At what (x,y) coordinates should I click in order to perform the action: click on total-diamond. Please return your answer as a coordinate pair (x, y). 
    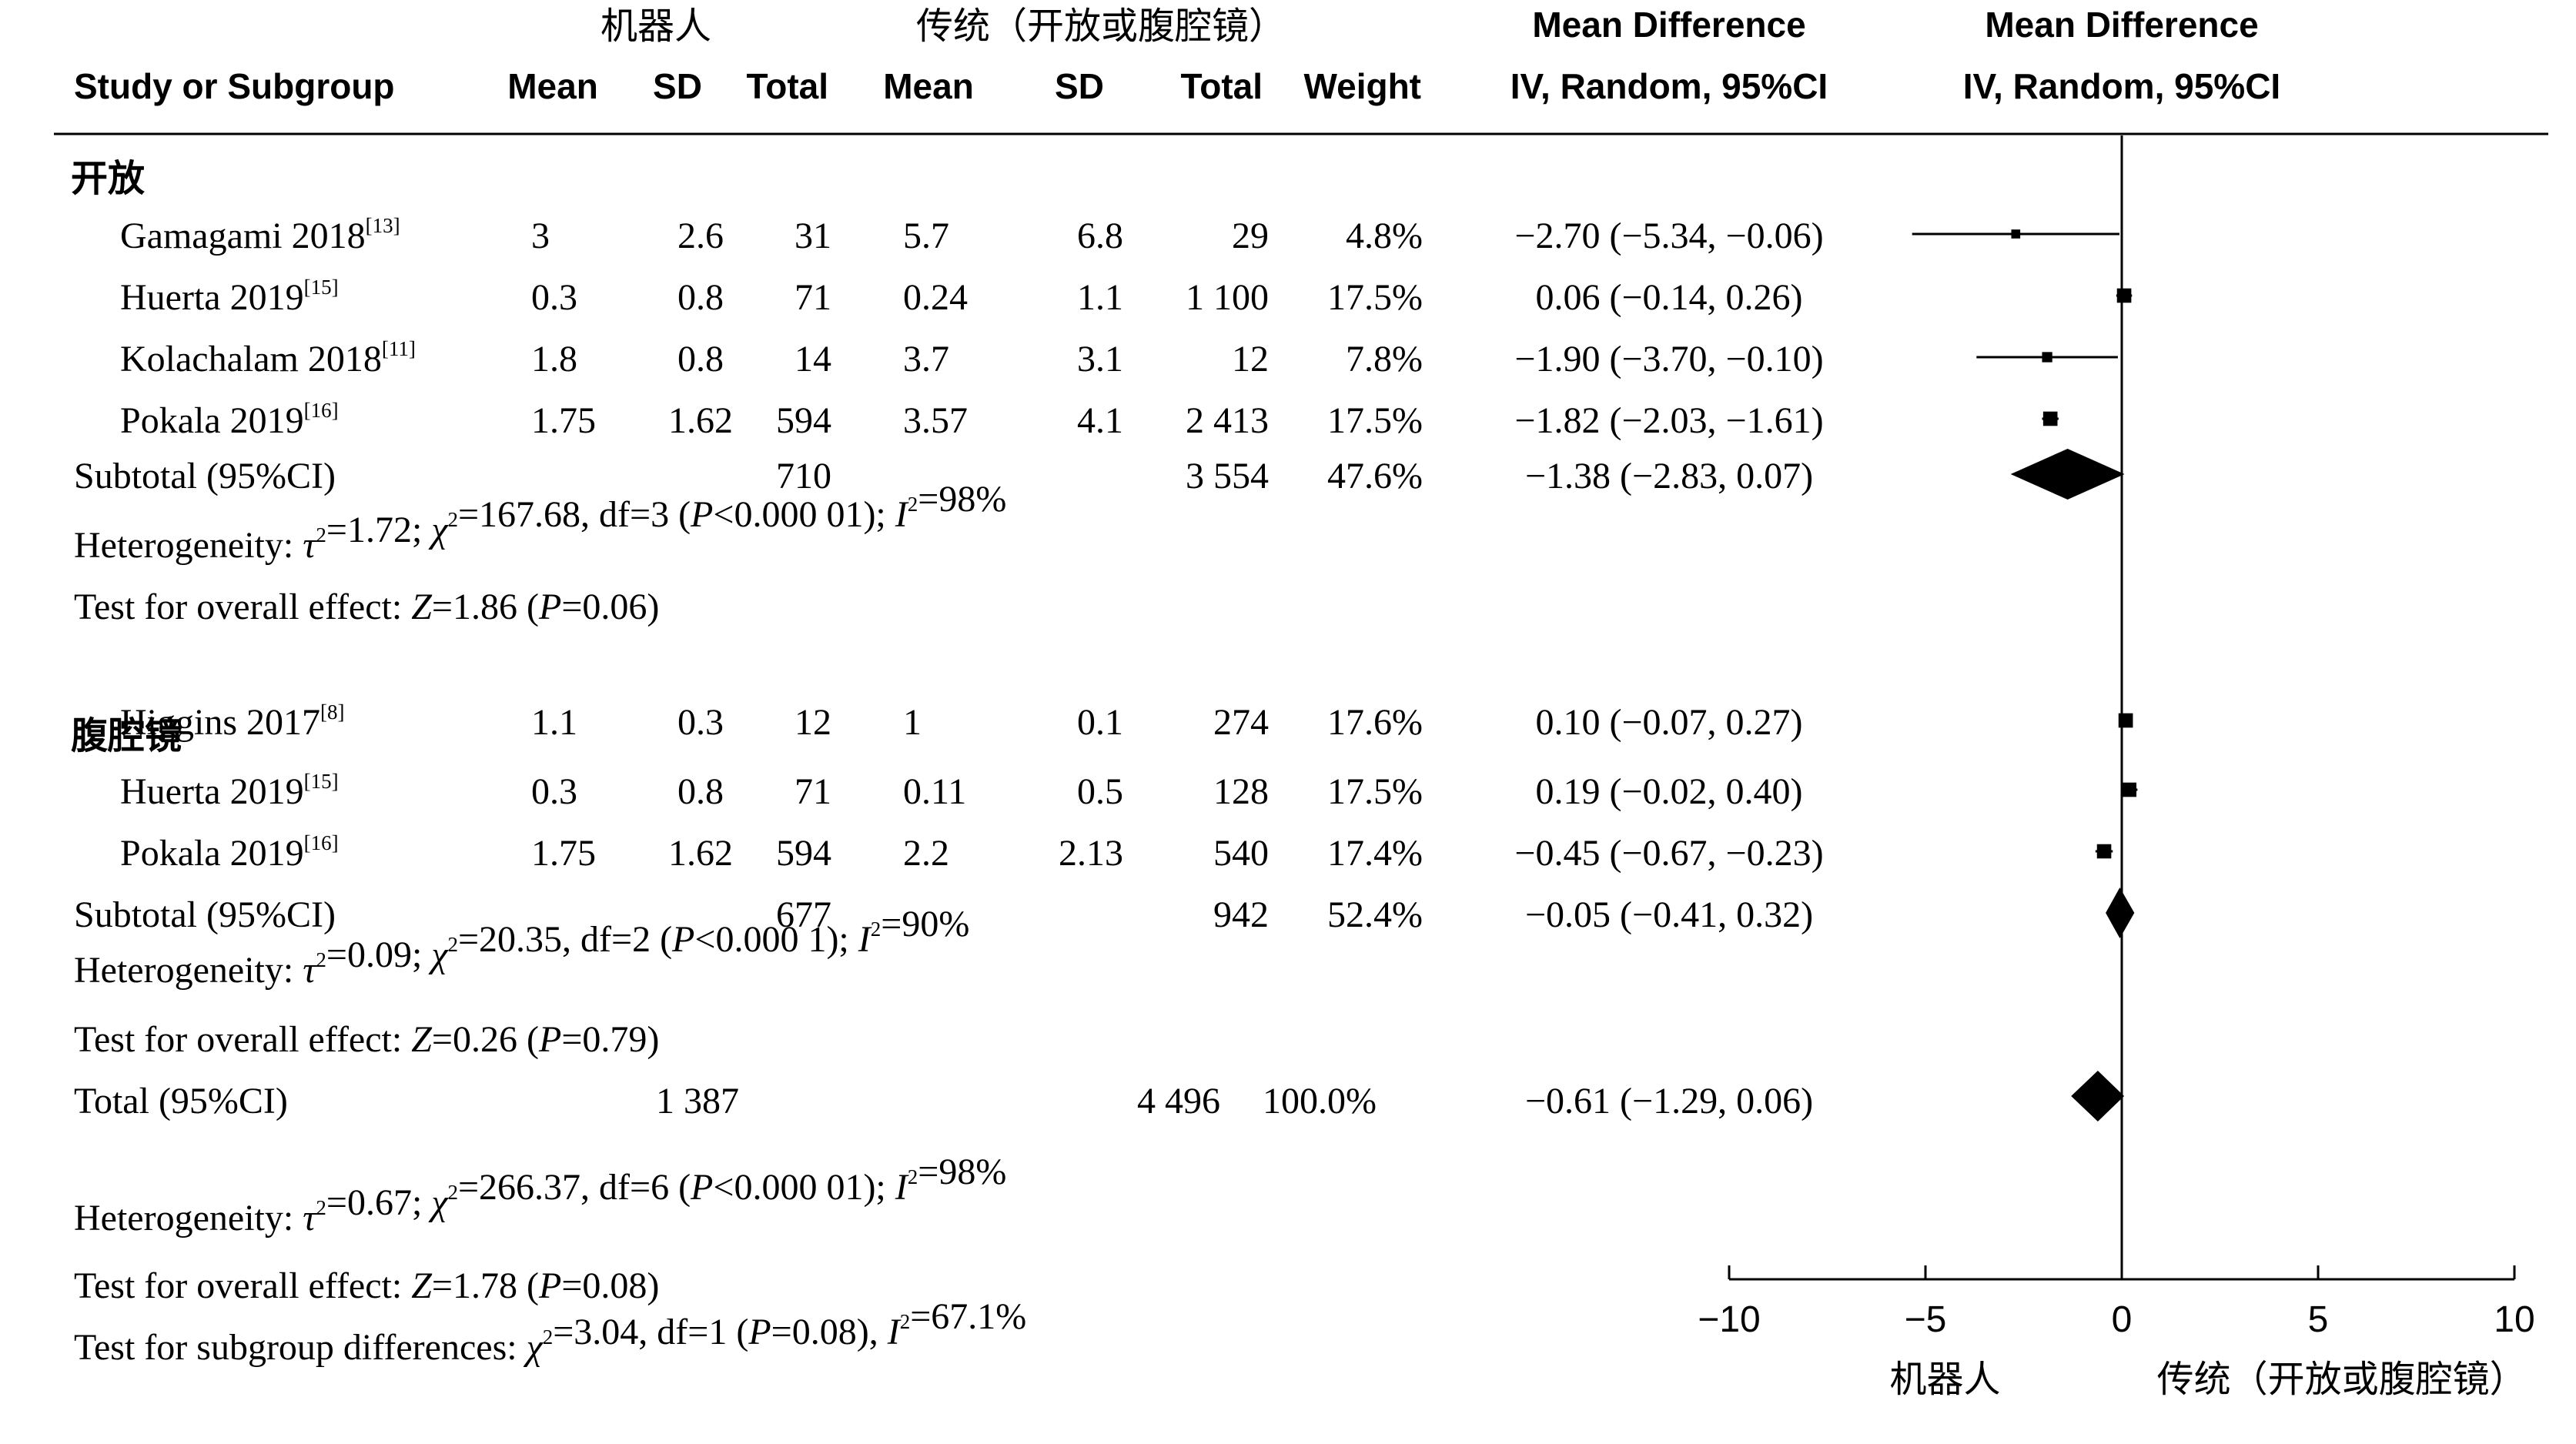
    Looking at the image, I should click on (2098, 1096).